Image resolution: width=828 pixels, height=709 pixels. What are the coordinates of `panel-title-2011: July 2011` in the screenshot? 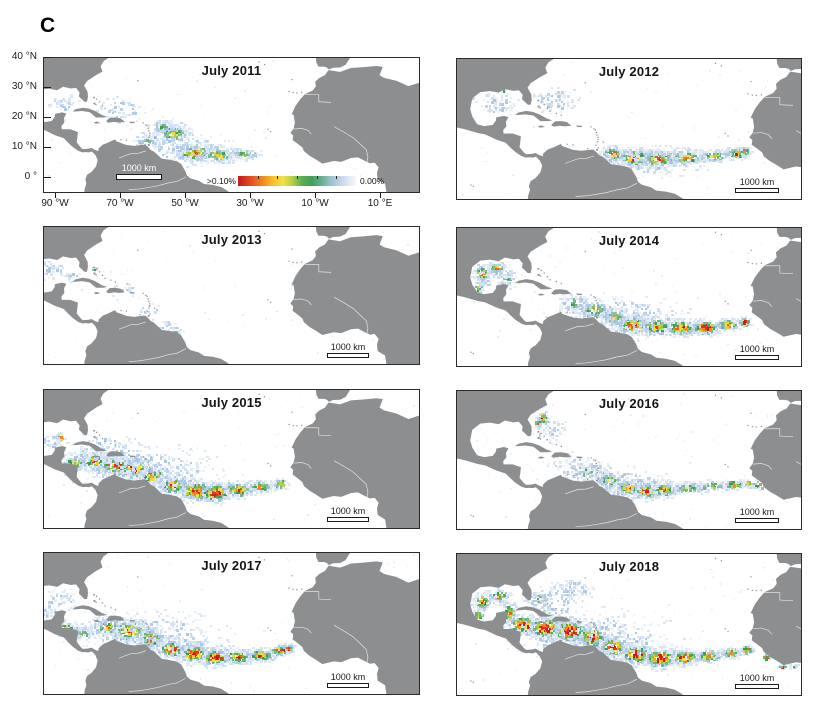 It's located at (231, 70).